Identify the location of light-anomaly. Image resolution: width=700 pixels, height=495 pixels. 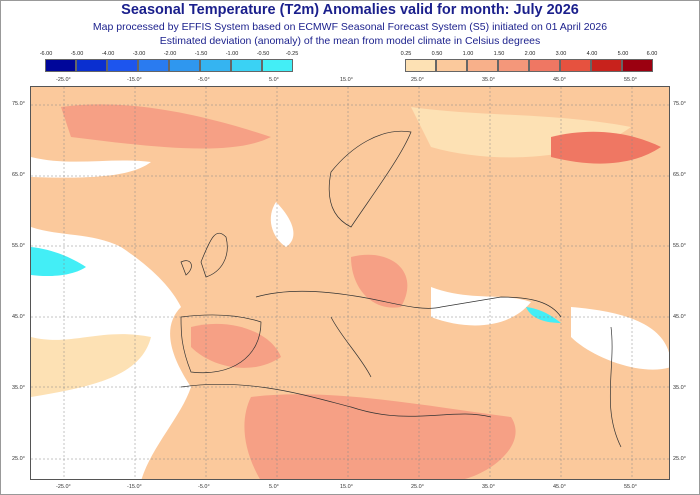
(91, 365).